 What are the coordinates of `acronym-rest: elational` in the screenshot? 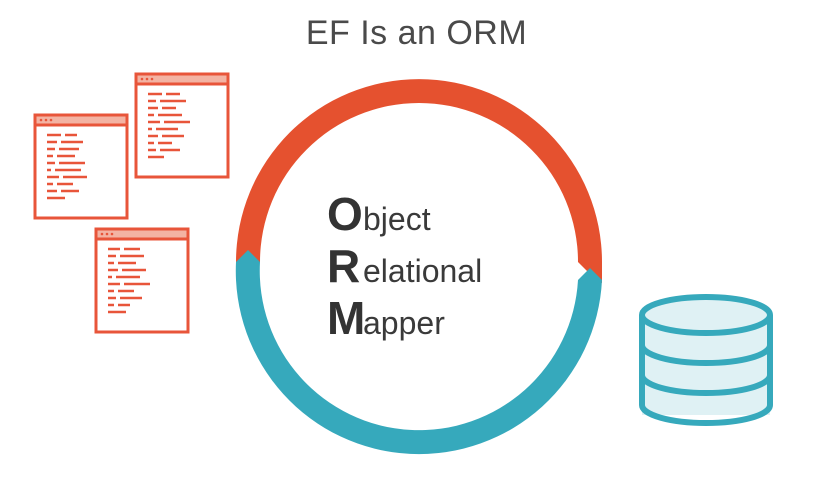 It's located at (423, 271).